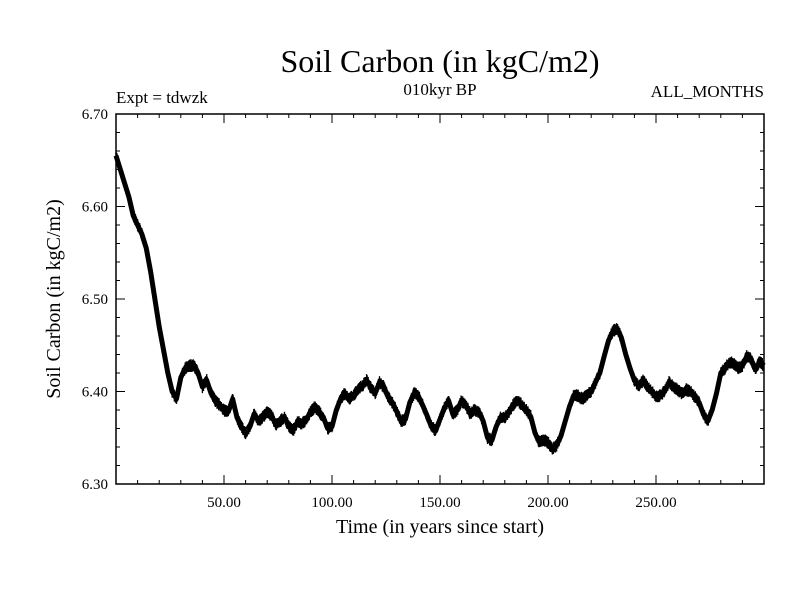  I want to click on x-axis-label: Time (in years since start), so click(440, 527).